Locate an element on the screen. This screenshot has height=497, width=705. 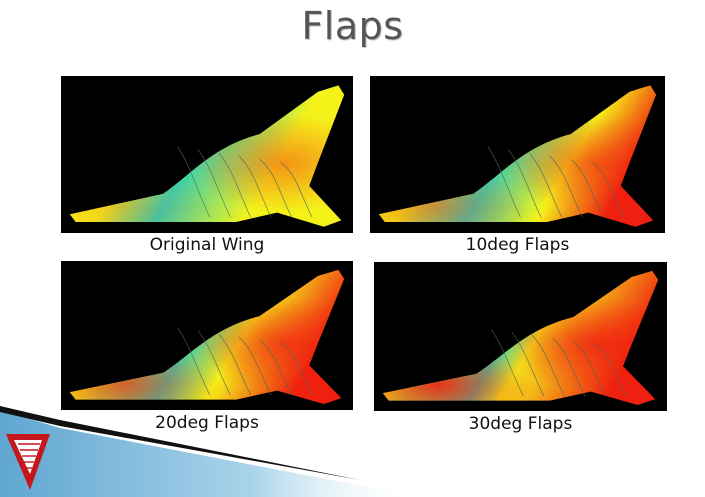
wing-panel-original is located at coordinates (207, 154).